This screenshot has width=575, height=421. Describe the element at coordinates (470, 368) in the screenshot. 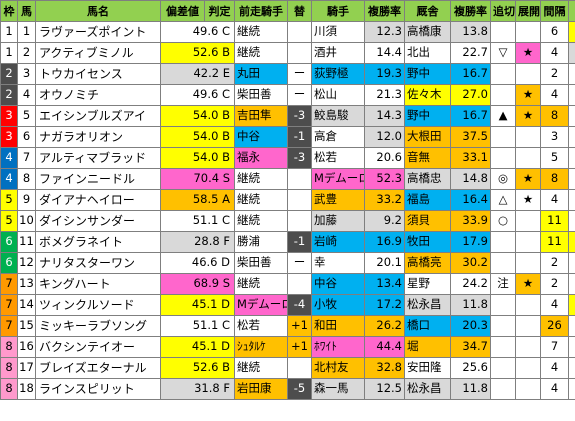

I see `stable-rate-cell: 25.6` at that location.